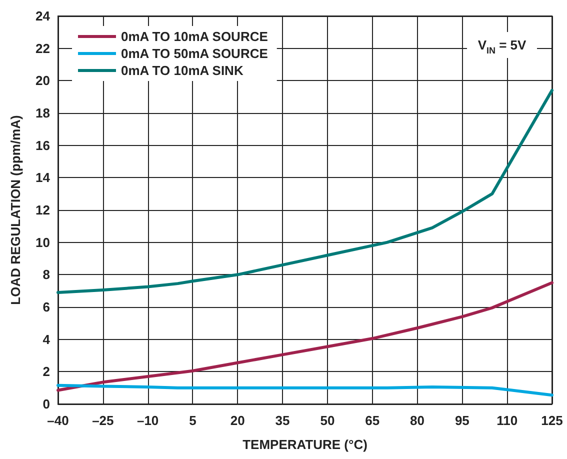 The image size is (567, 459). Describe the element at coordinates (327, 420) in the screenshot. I see `x-tick-label: 50` at that location.